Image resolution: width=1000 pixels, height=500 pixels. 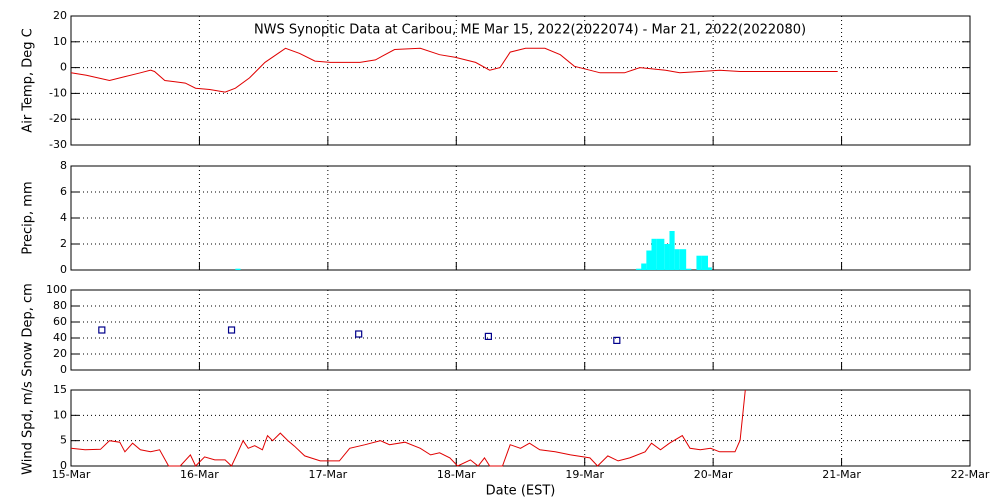 What do you see at coordinates (58, 144) in the screenshot?
I see `y-tick-label: -30` at bounding box center [58, 144].